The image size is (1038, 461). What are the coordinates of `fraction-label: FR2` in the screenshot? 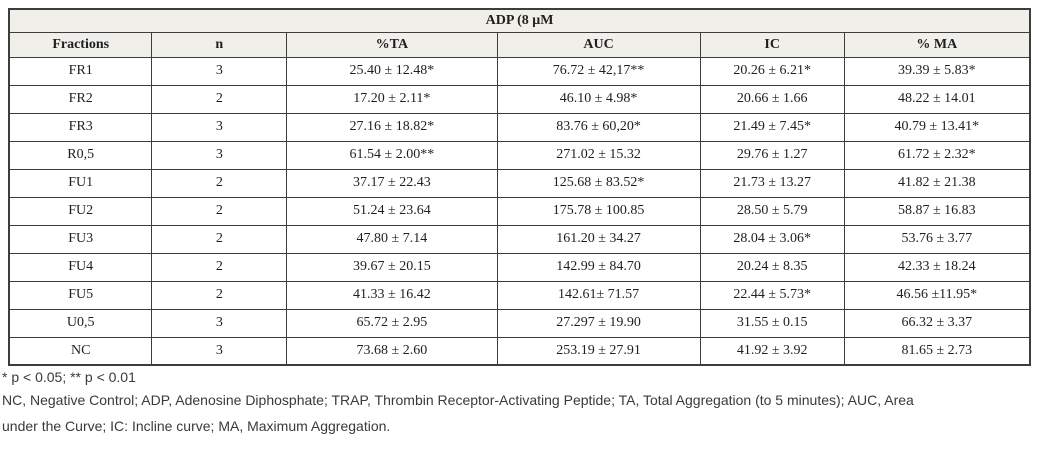 It's located at (80, 99).